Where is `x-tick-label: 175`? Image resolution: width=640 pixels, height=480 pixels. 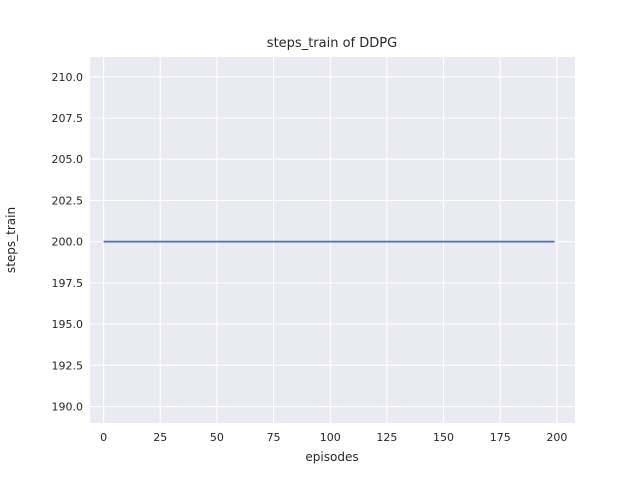
x-tick-label: 175 is located at coordinates (500, 437).